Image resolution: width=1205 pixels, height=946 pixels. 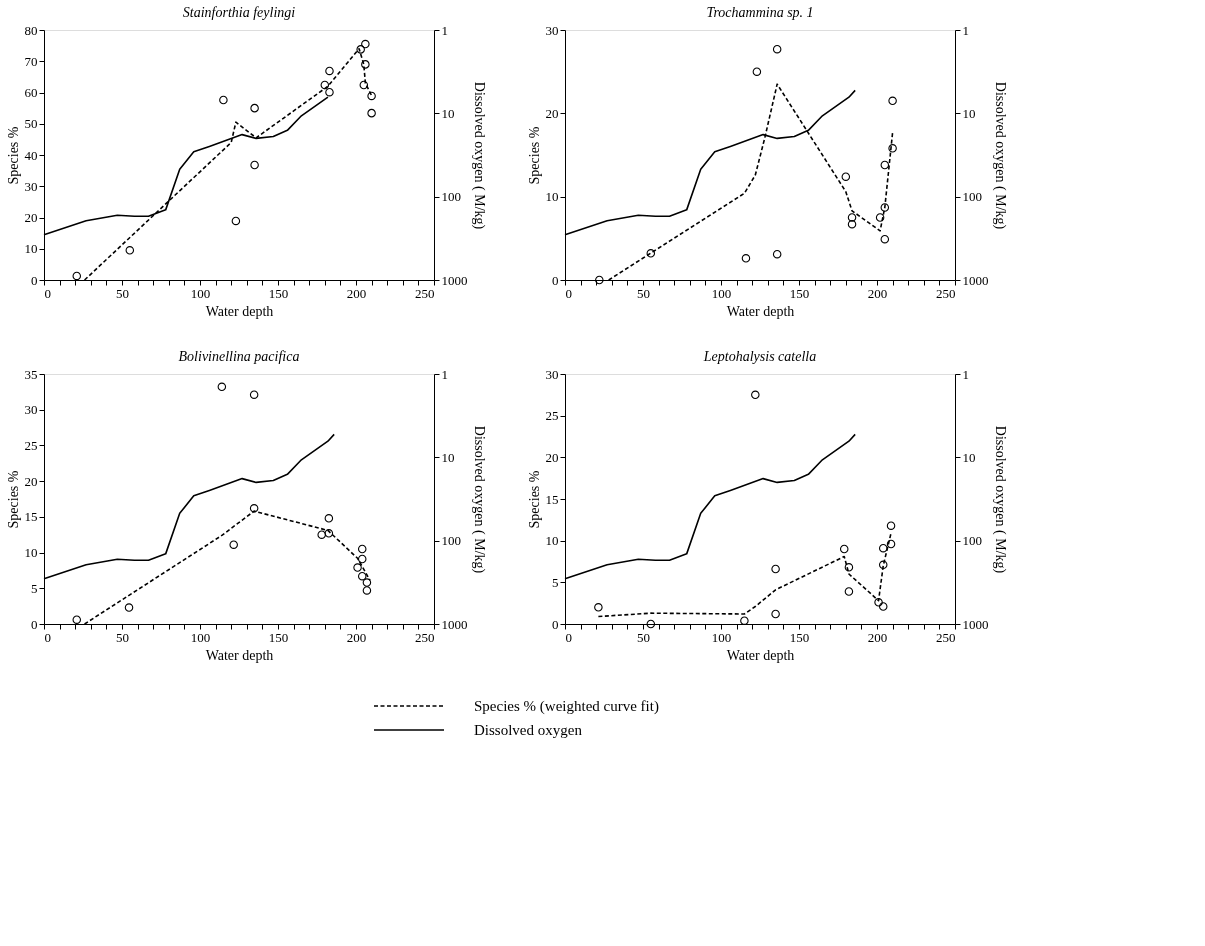 What do you see at coordinates (239, 356) in the screenshot?
I see `chart-title: Bolivinellina pacifica` at bounding box center [239, 356].